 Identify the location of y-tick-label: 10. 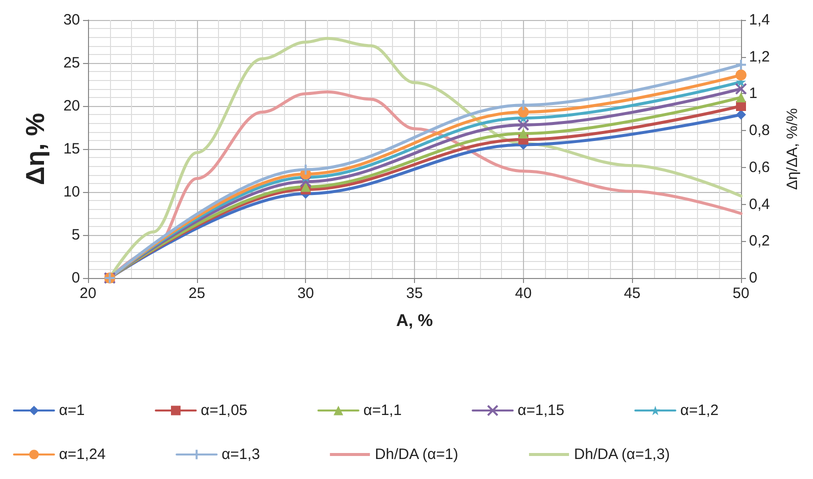
(71, 192).